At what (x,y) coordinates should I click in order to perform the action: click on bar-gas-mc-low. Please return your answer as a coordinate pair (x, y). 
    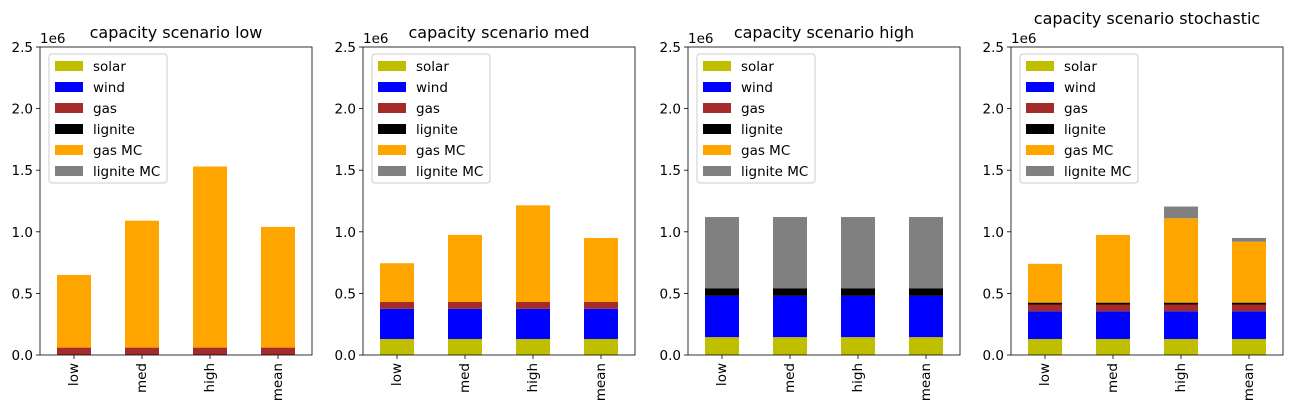
    Looking at the image, I should click on (1045, 283).